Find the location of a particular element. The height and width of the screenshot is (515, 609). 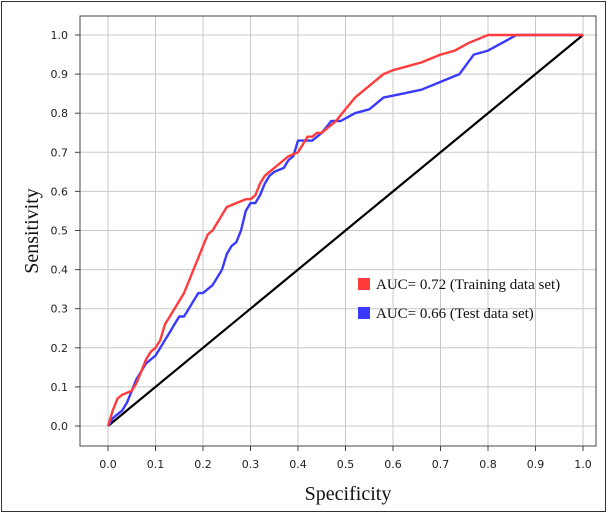

legend-swatch-test is located at coordinates (364, 313).